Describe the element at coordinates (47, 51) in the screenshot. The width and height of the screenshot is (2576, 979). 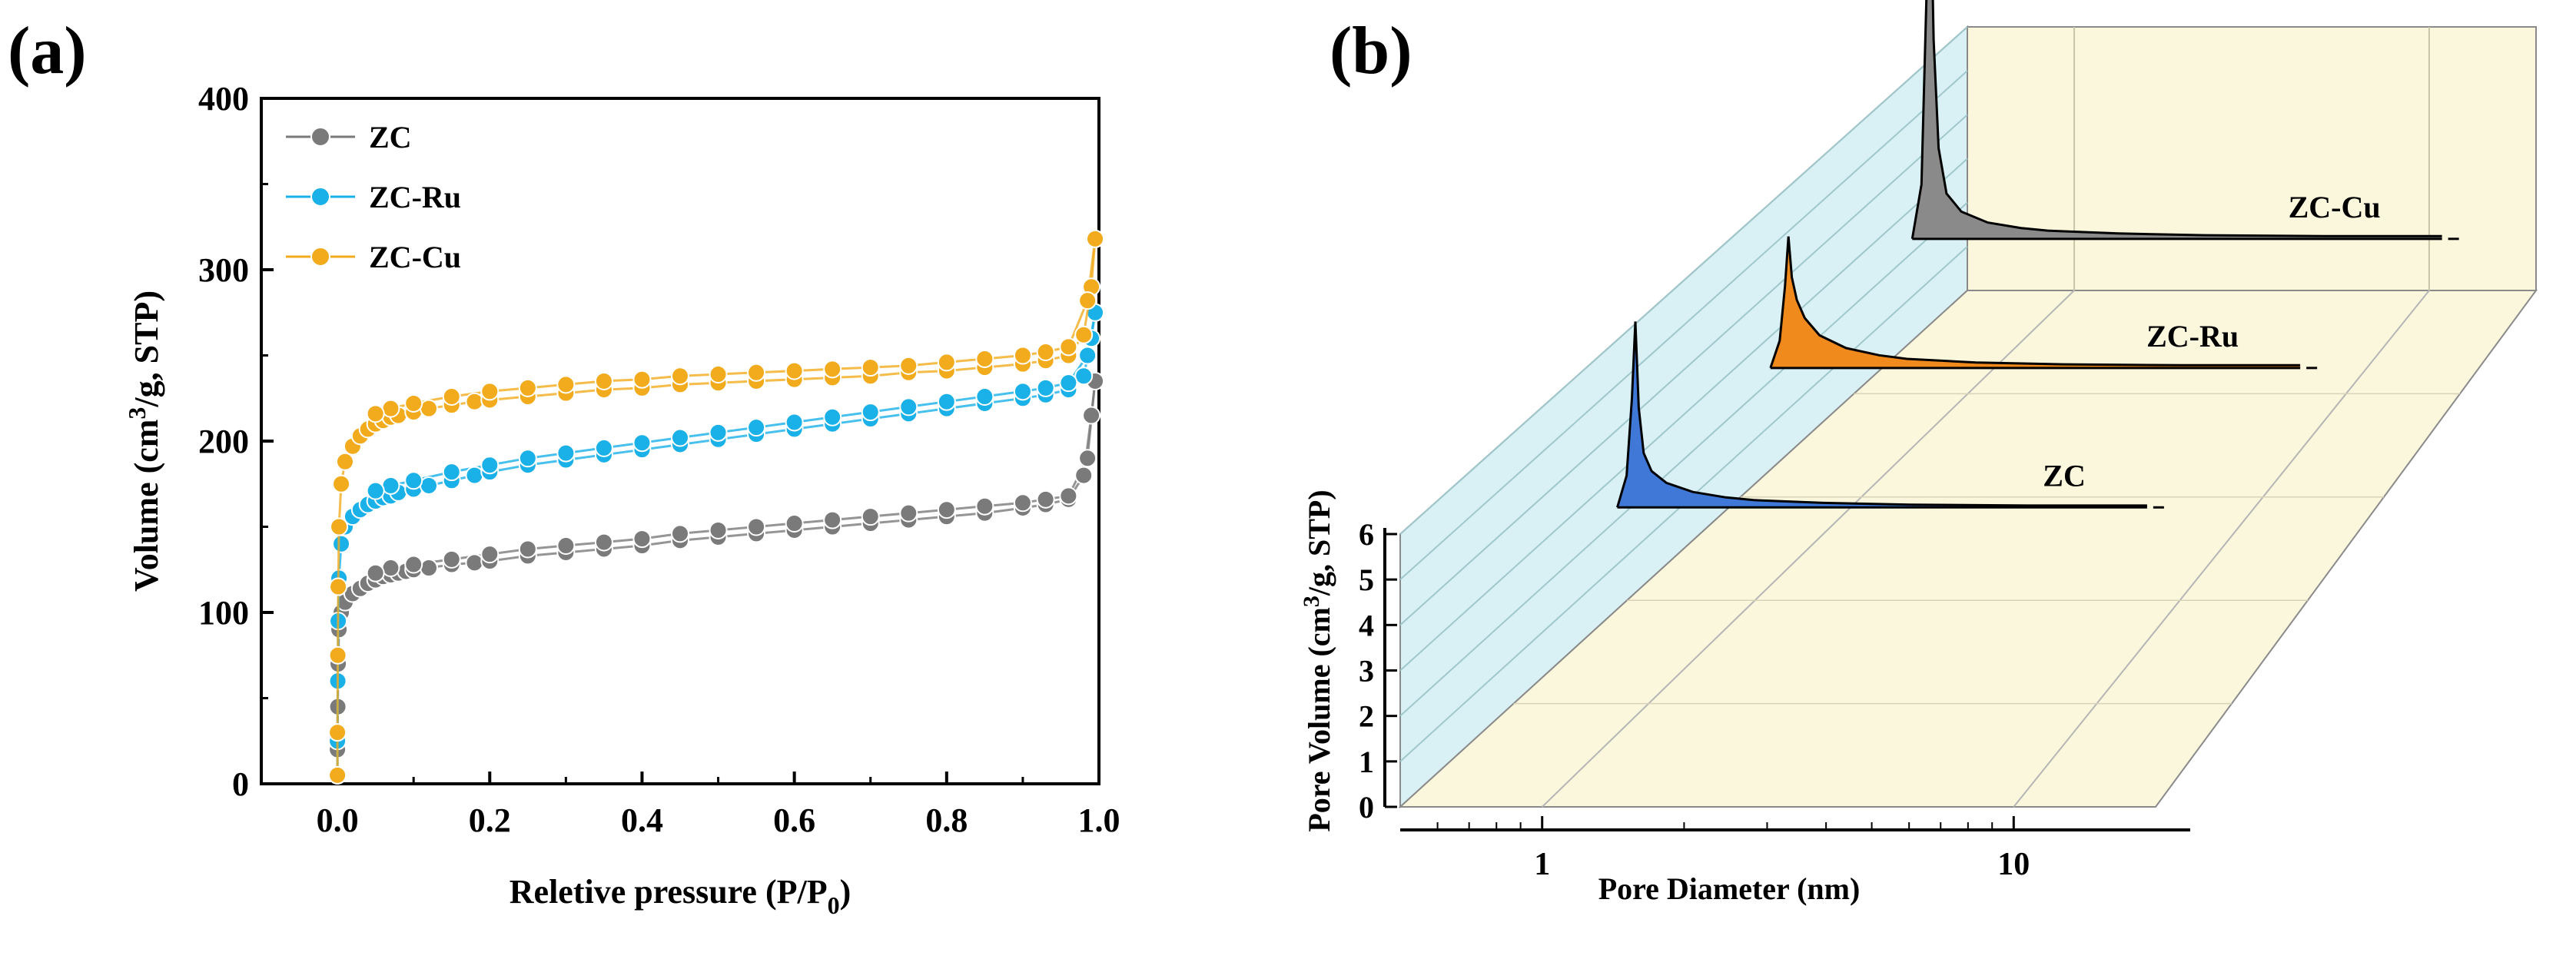
I see `panel-label-a: (a)` at that location.